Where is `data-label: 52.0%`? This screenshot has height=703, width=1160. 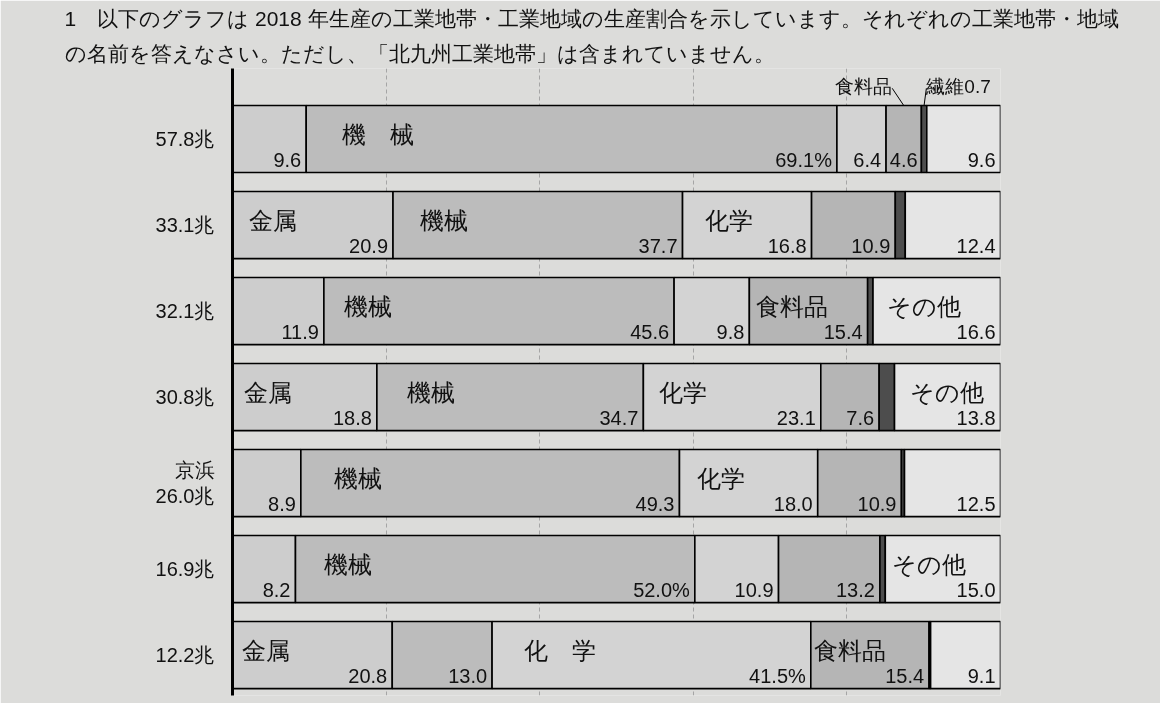 data-label: 52.0% is located at coordinates (662, 589).